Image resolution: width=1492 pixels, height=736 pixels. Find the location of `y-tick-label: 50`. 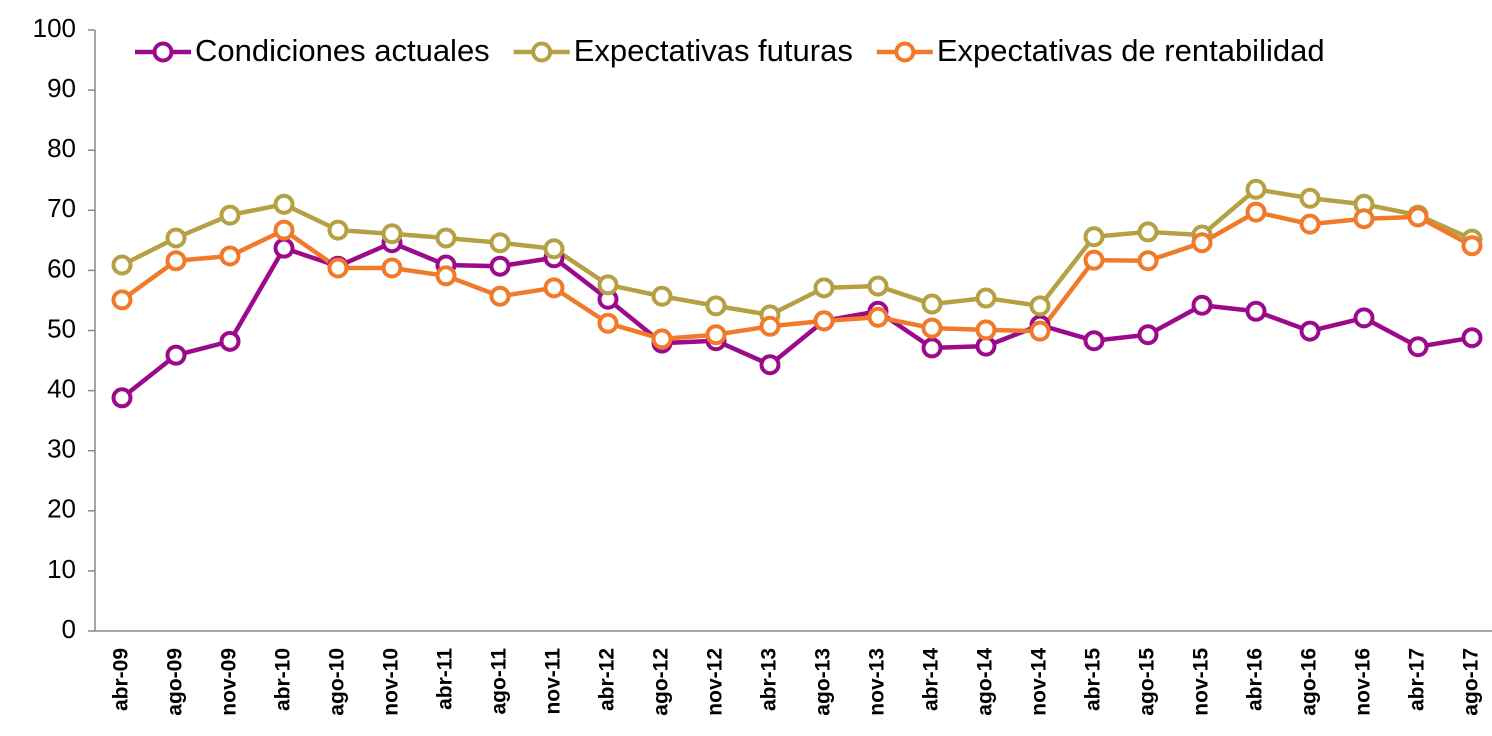

y-tick-label: 50 is located at coordinates (61, 328).